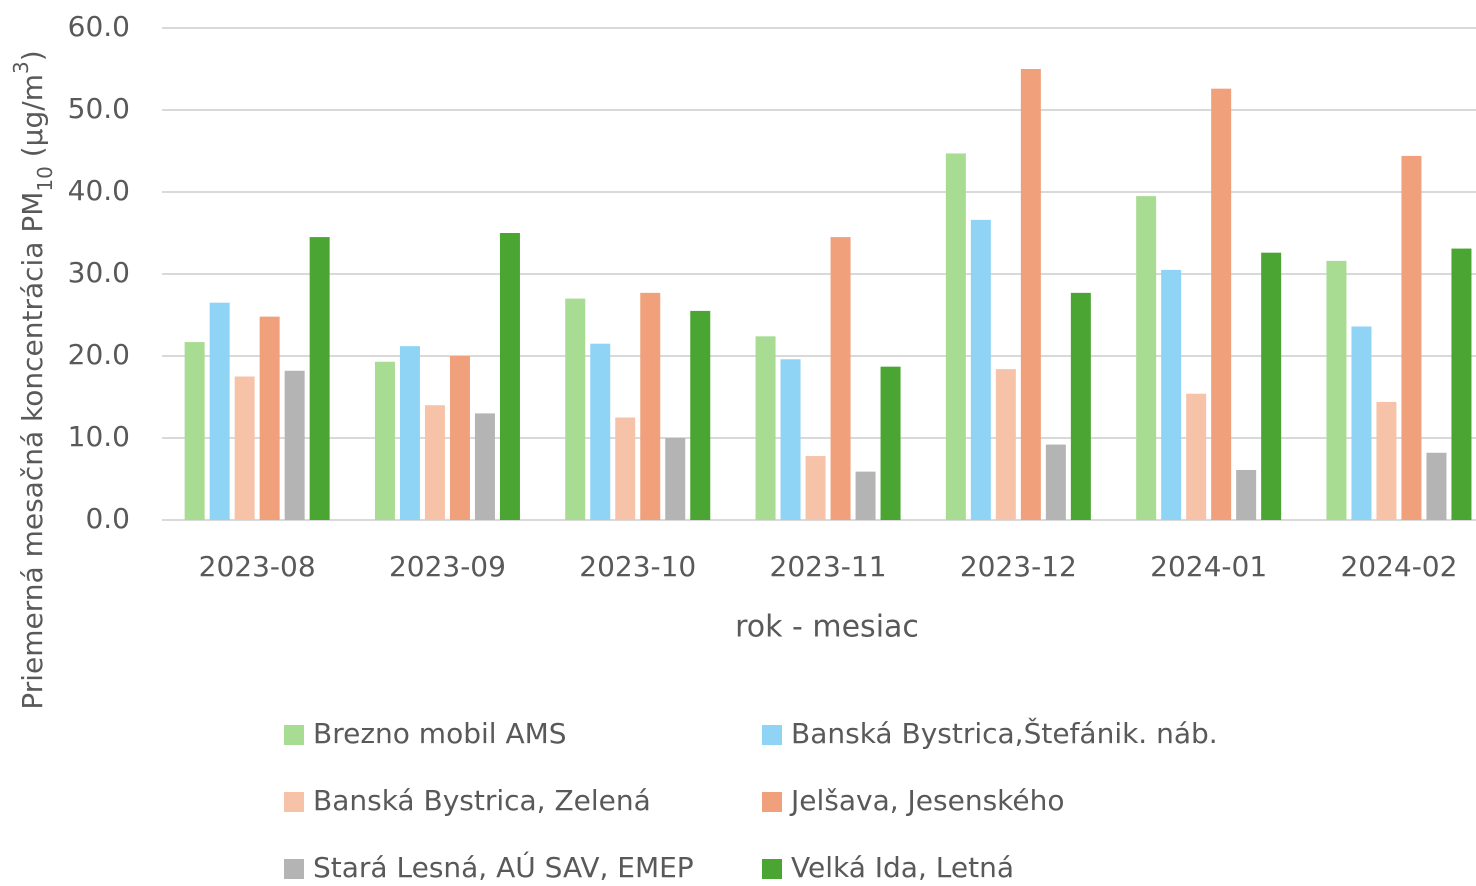 This screenshot has width=1476, height=886. Describe the element at coordinates (902, 867) in the screenshot. I see `legend-label: Velká Ida, Letná` at that location.